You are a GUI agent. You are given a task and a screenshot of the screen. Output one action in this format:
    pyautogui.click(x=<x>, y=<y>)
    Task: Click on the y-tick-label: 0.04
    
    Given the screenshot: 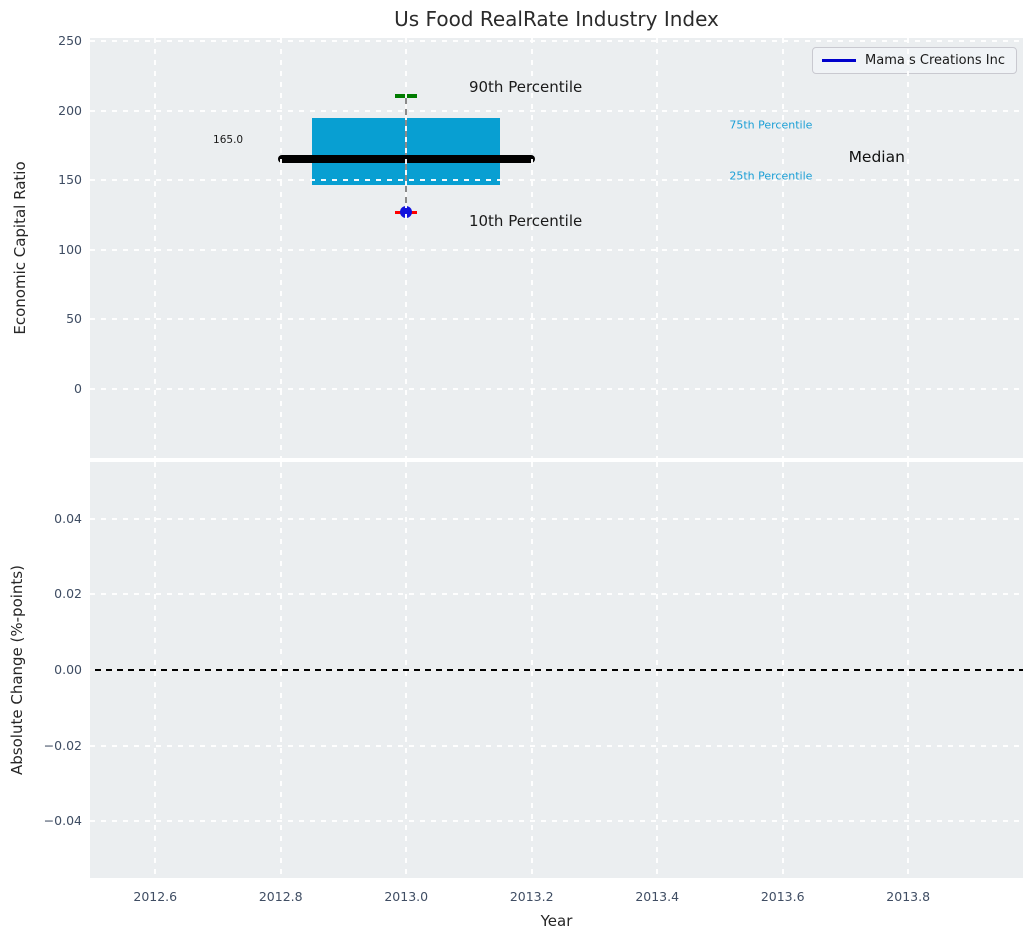 What is the action you would take?
    pyautogui.click(x=68, y=518)
    